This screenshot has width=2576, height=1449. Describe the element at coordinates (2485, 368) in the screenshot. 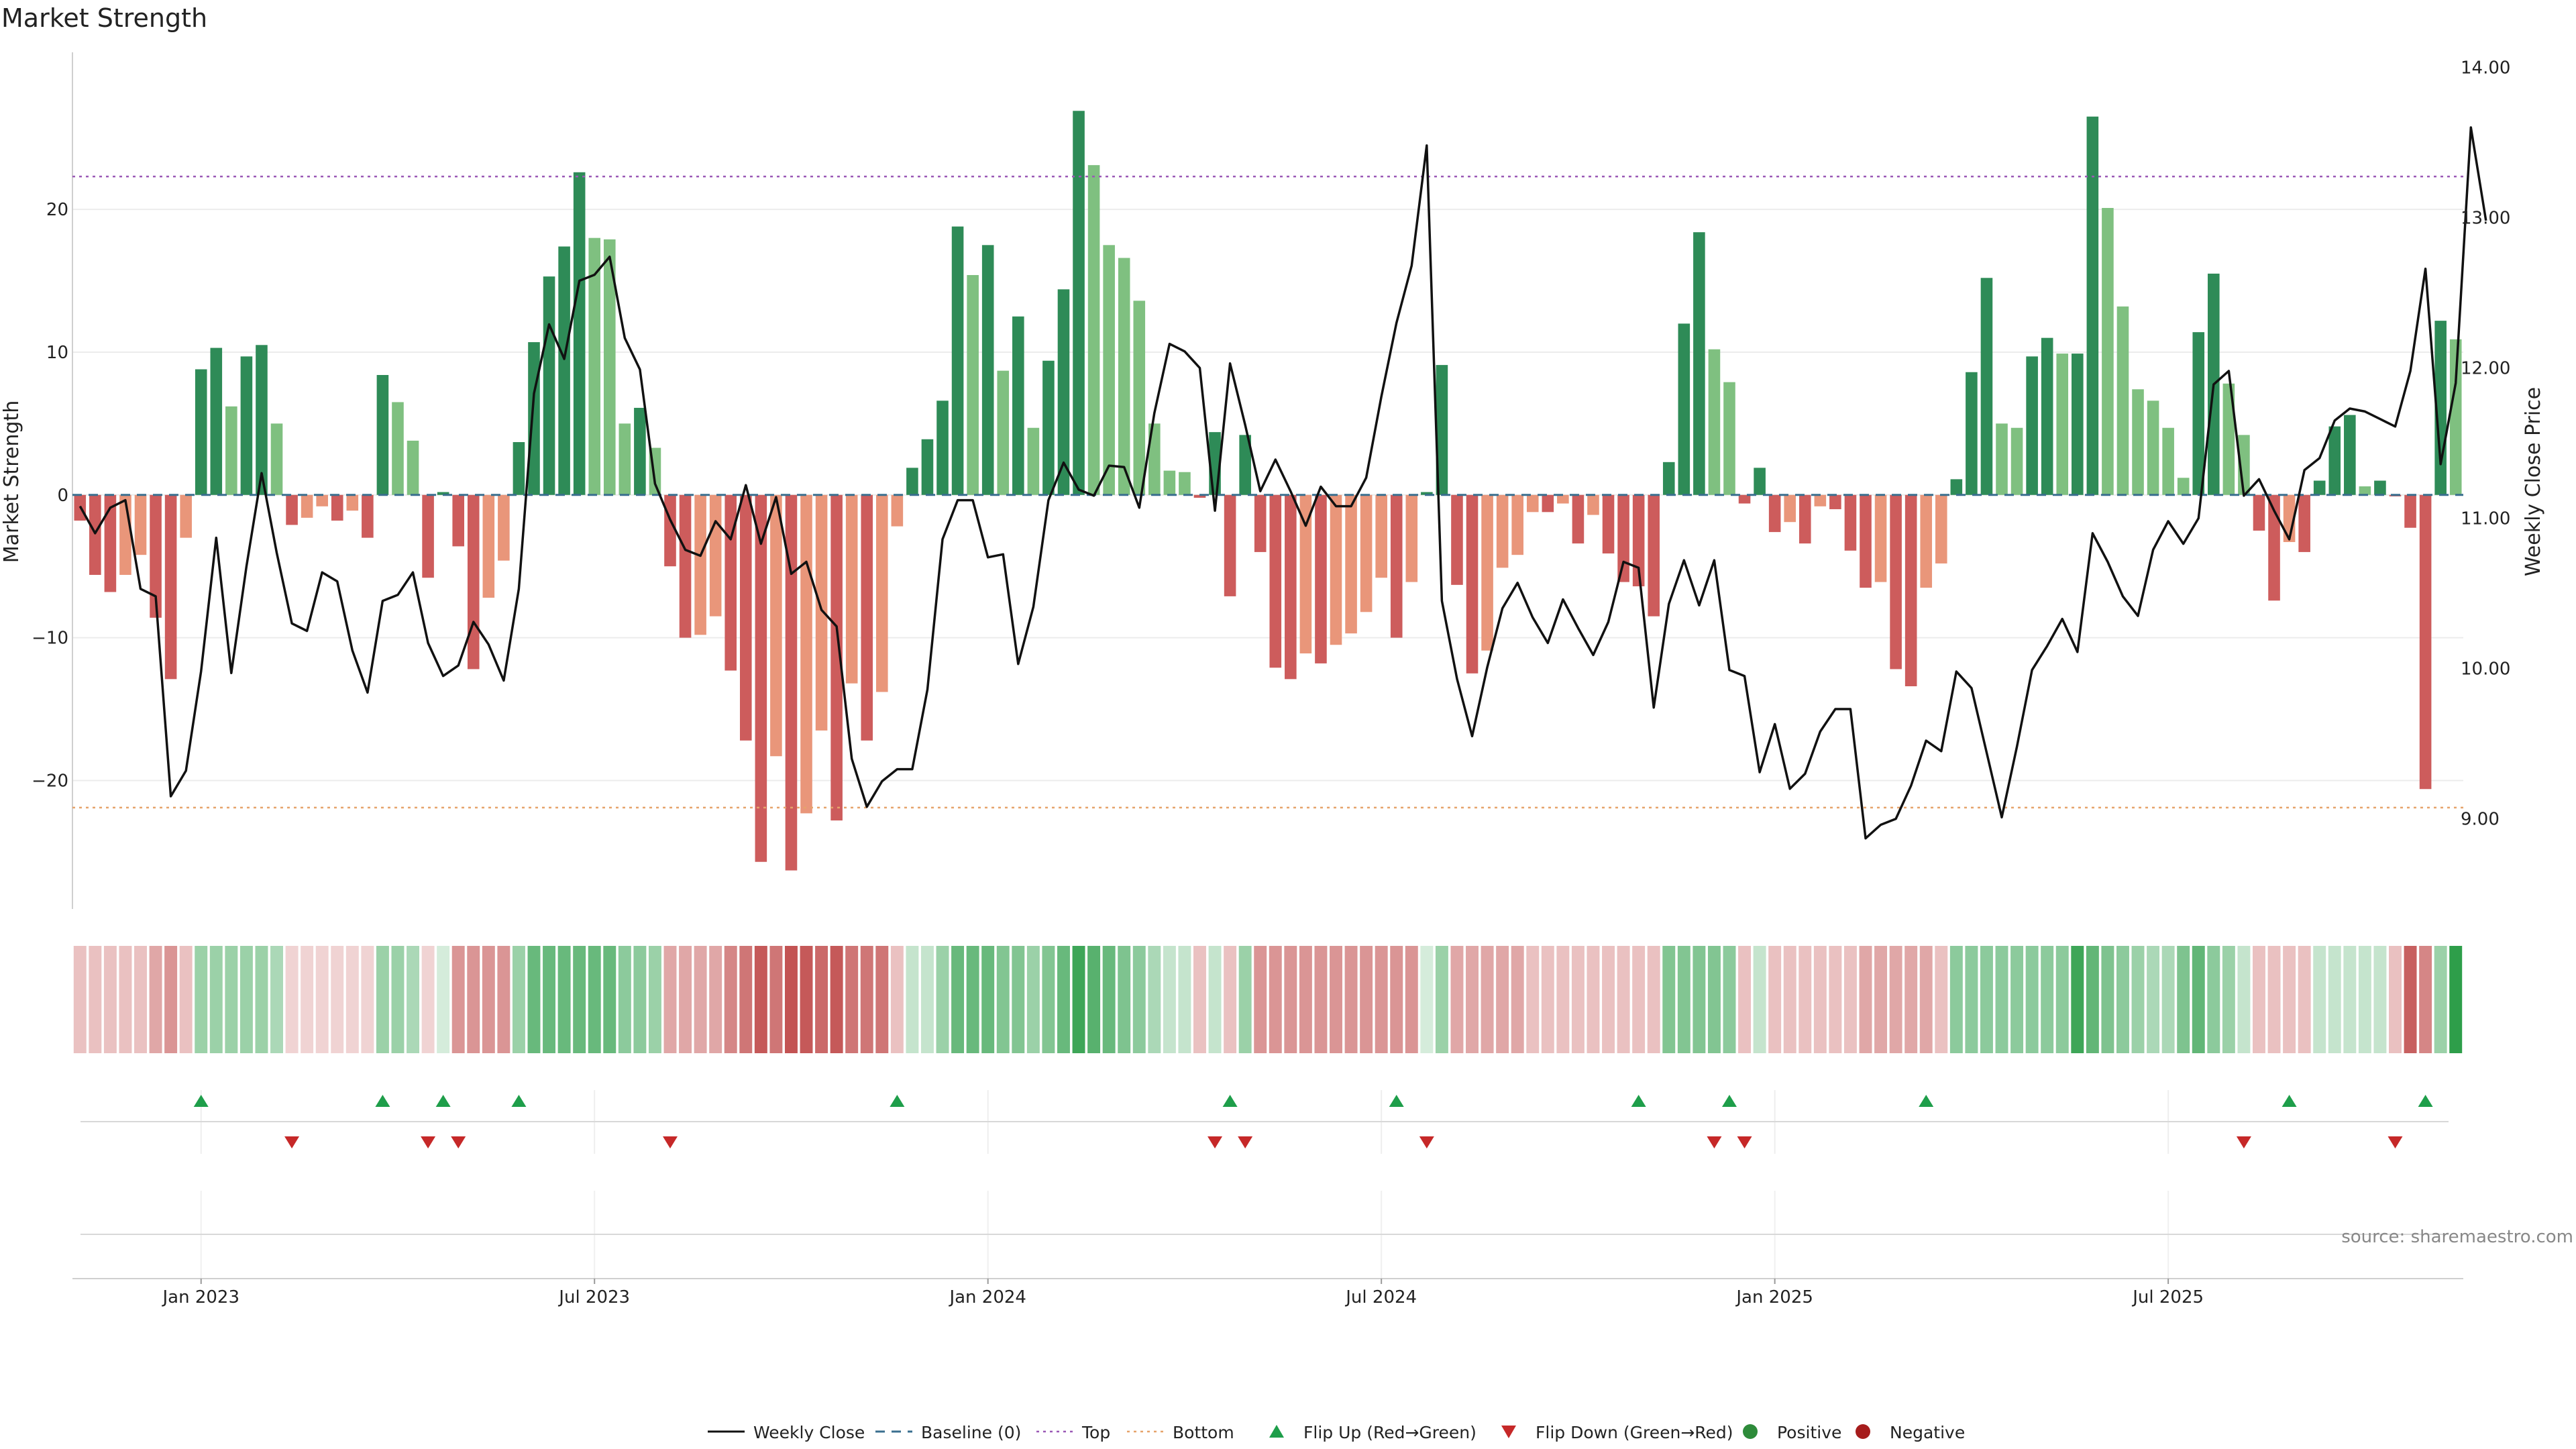

I see `right-y-tick-label: 12.00` at that location.